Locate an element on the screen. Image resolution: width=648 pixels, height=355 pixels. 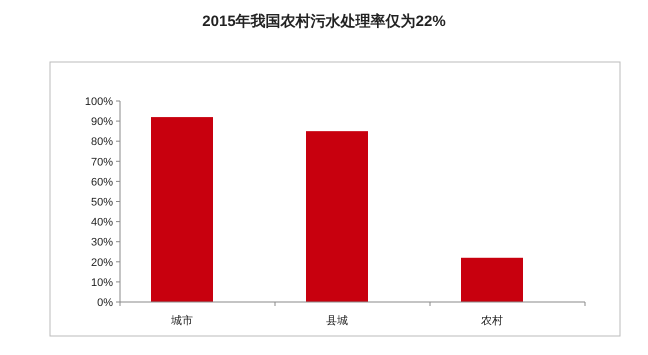
y-tick-label: 30% is located at coordinates (102, 242).